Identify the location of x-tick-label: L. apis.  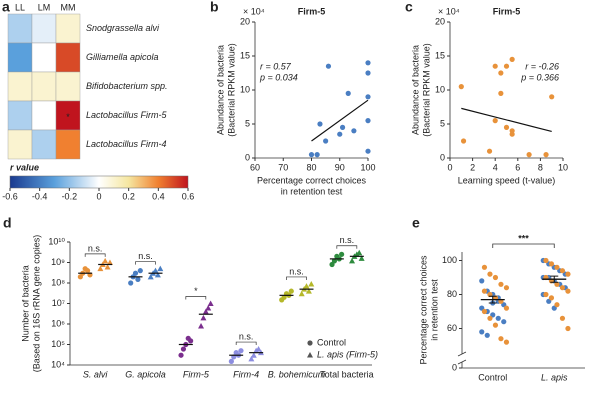
(554, 377).